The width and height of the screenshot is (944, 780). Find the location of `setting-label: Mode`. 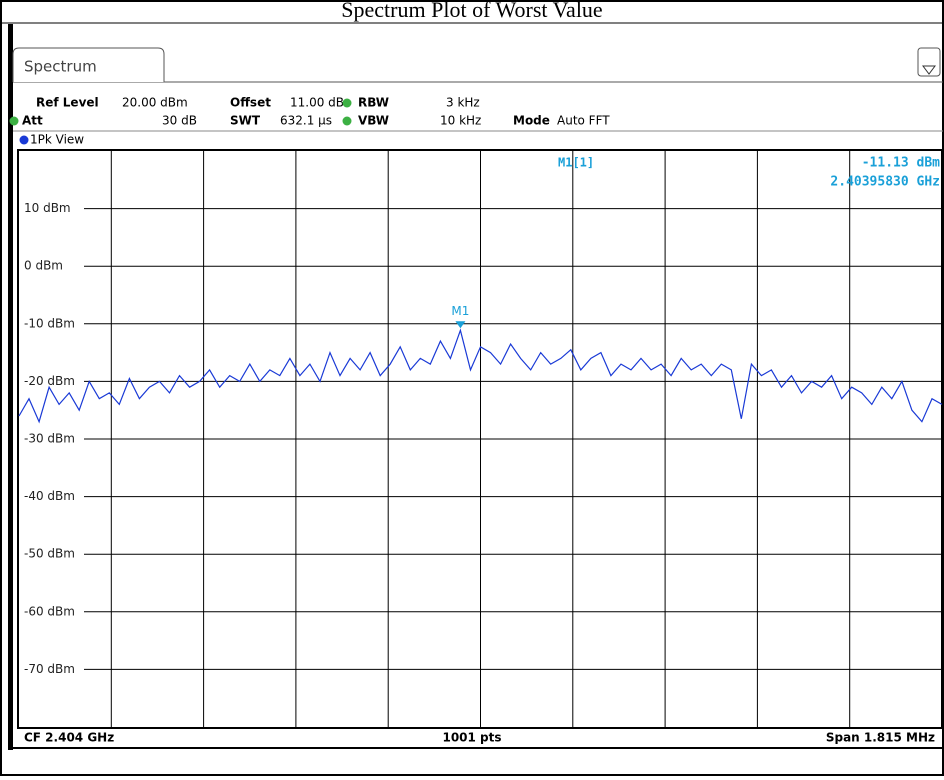

setting-label: Mode is located at coordinates (531, 121).